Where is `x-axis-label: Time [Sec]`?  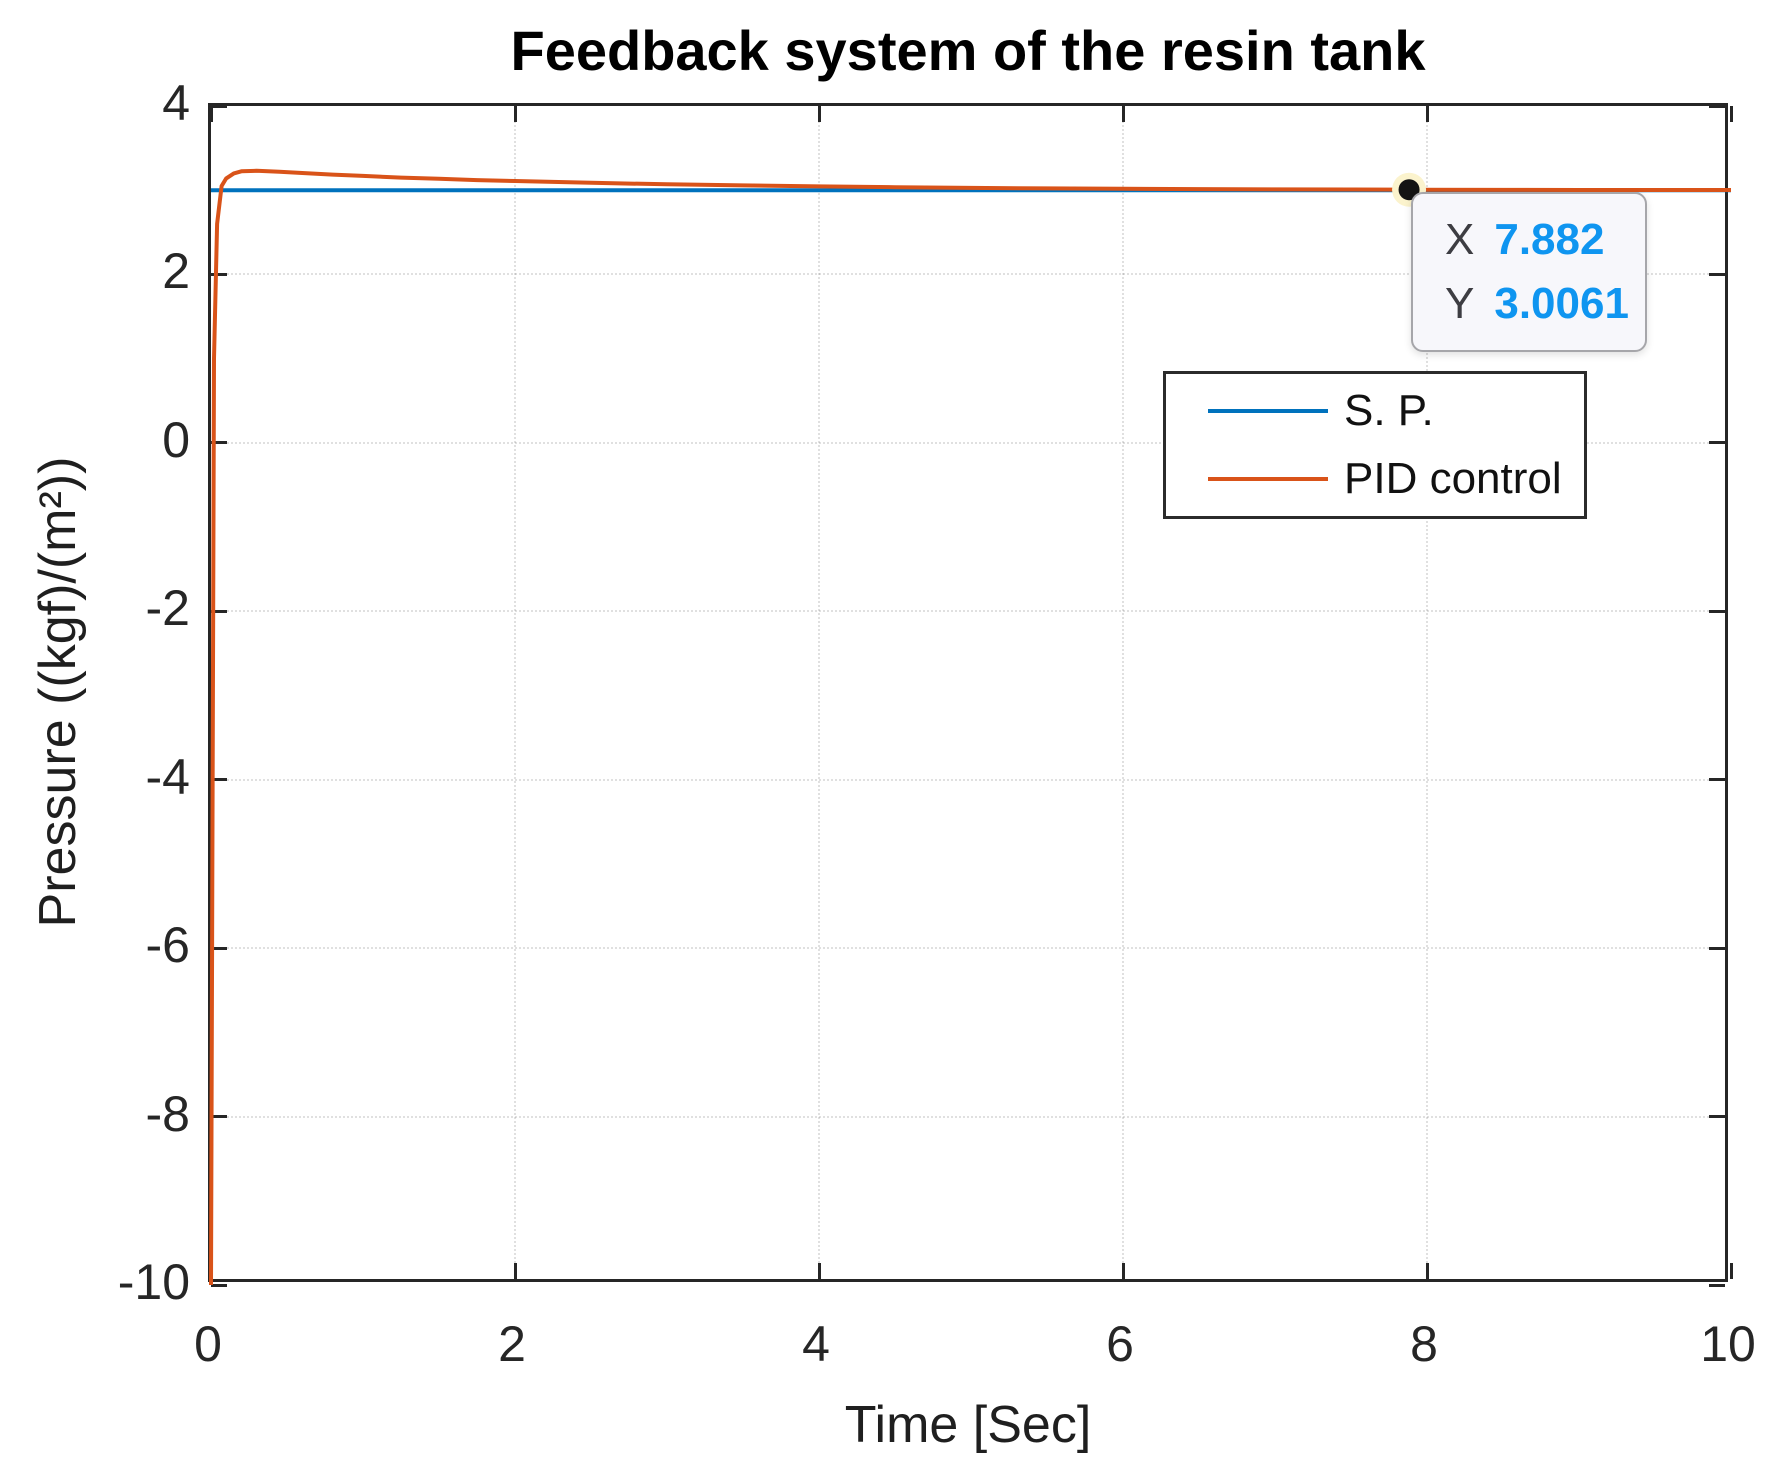 x-axis-label: Time [Sec] is located at coordinates (968, 1425).